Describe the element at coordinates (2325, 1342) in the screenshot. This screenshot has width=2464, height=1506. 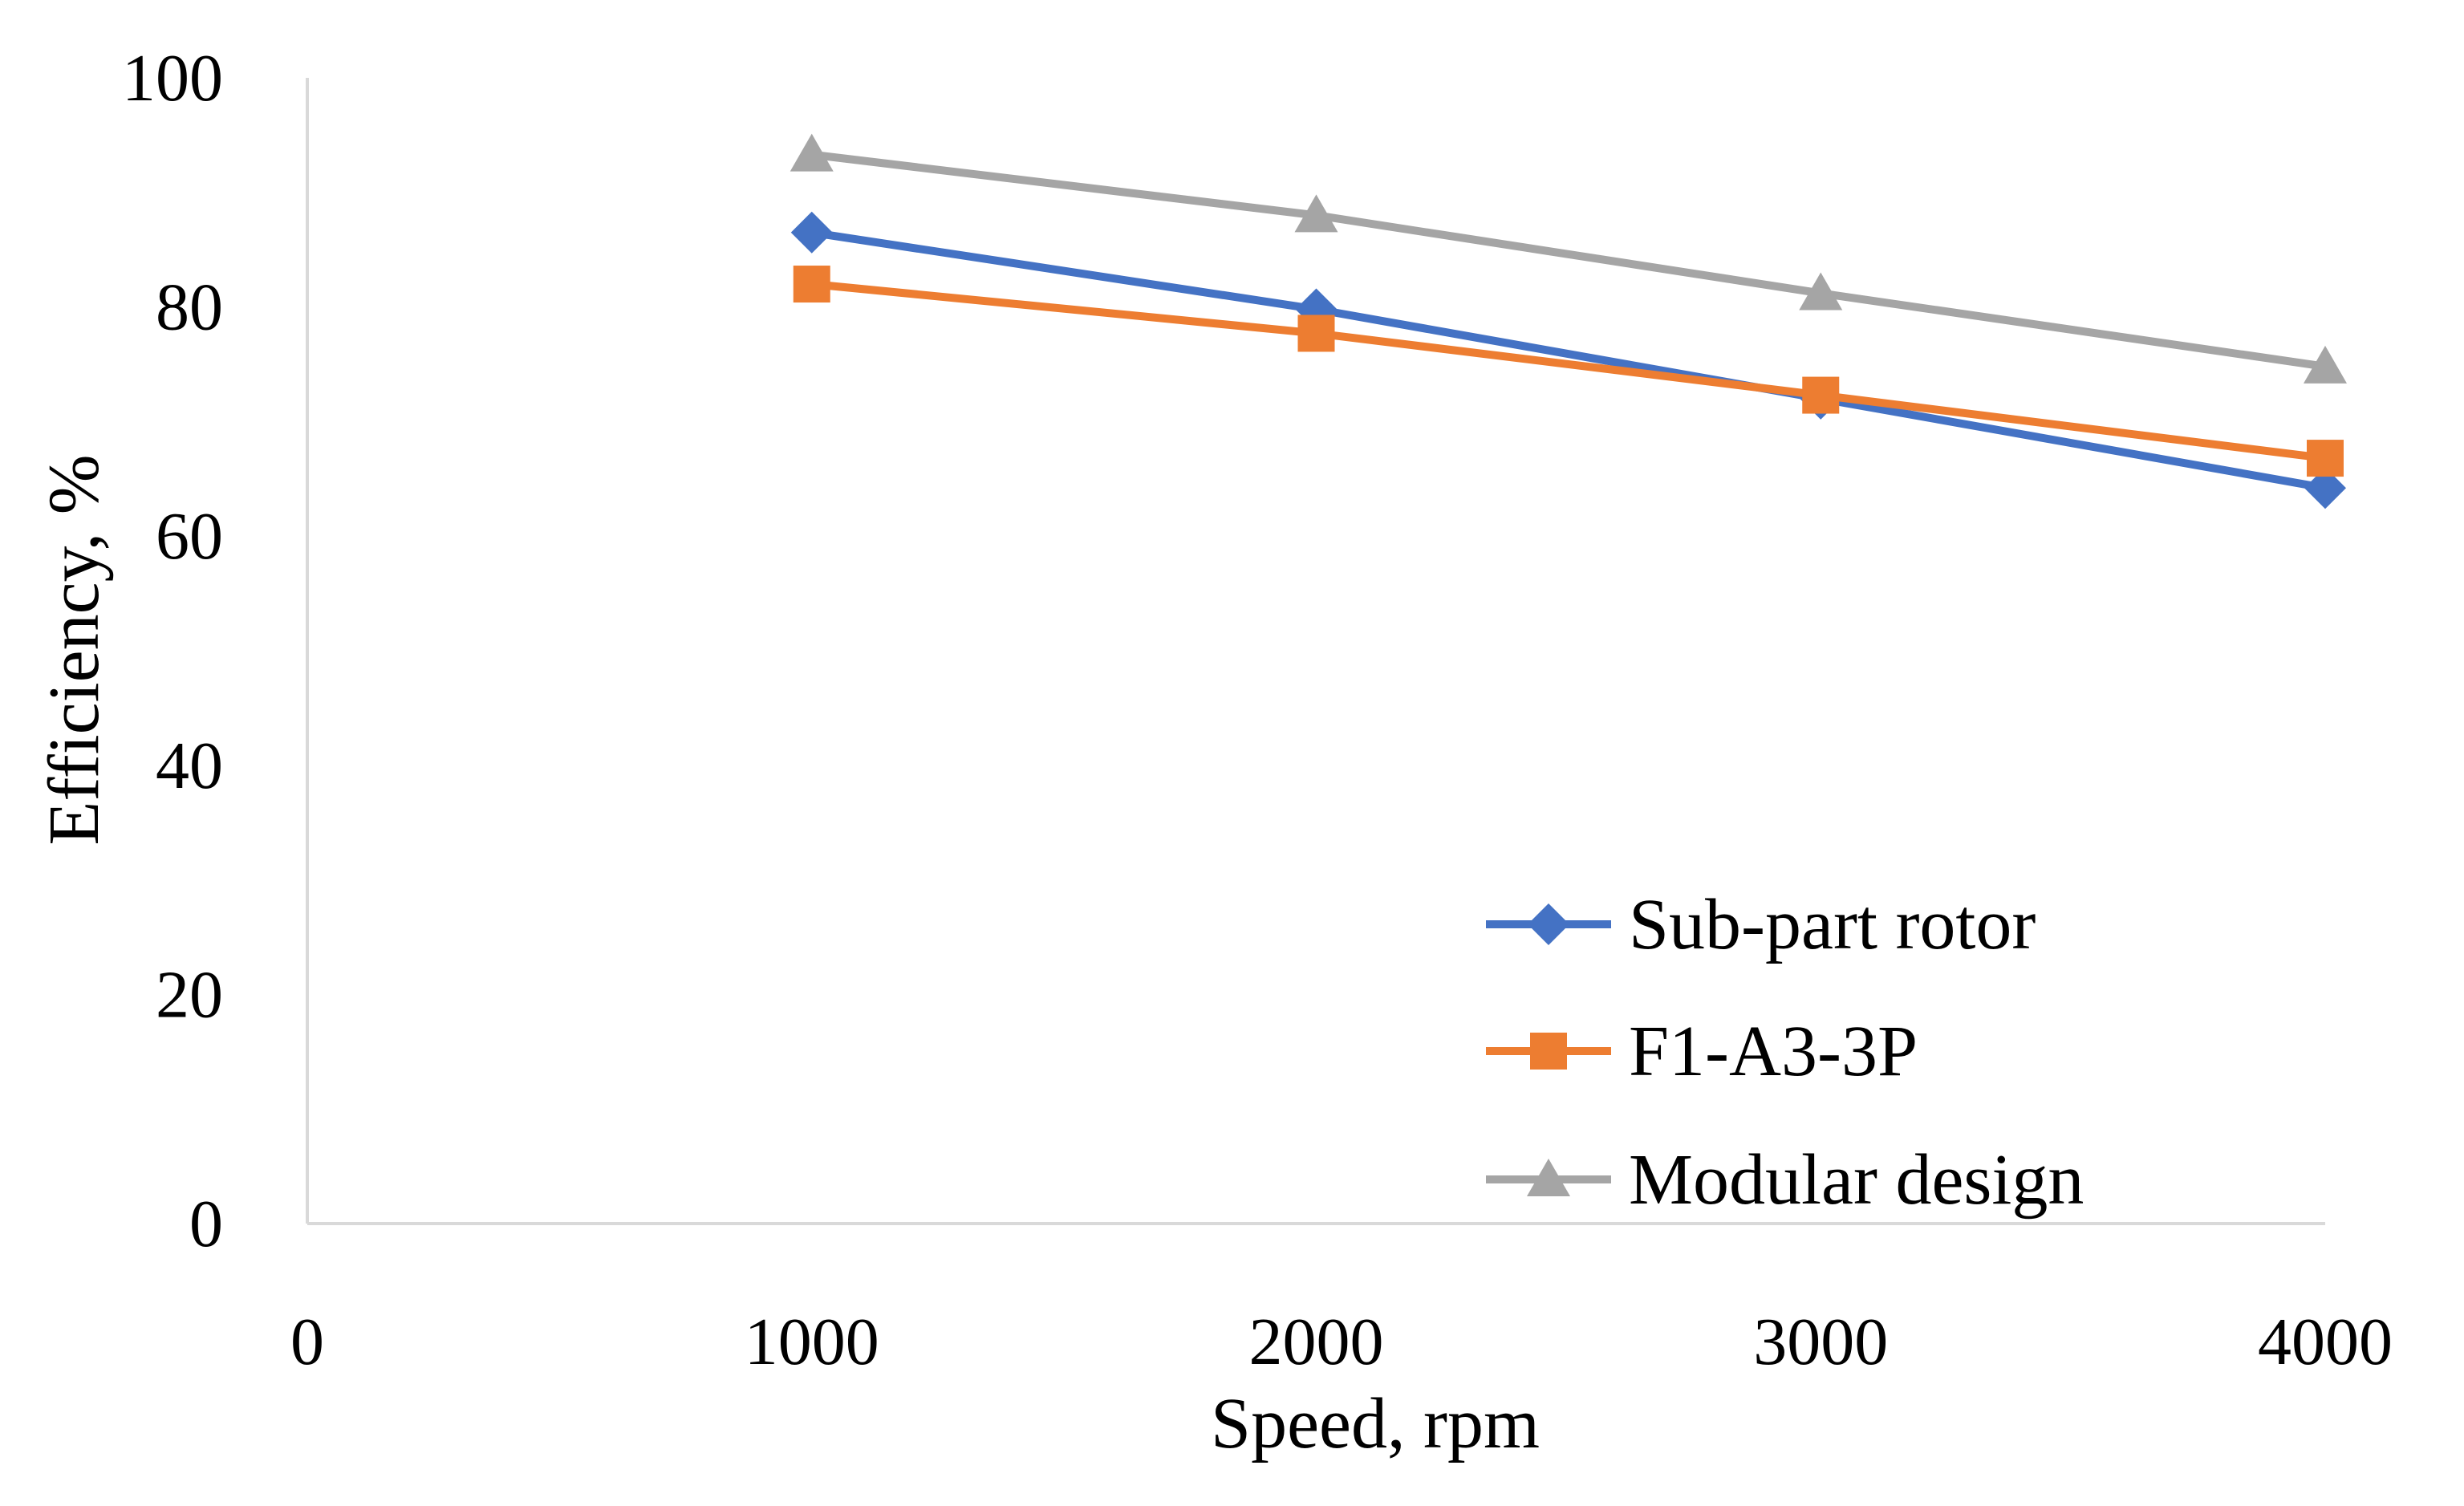
I see `x-tick-label: 4000` at that location.